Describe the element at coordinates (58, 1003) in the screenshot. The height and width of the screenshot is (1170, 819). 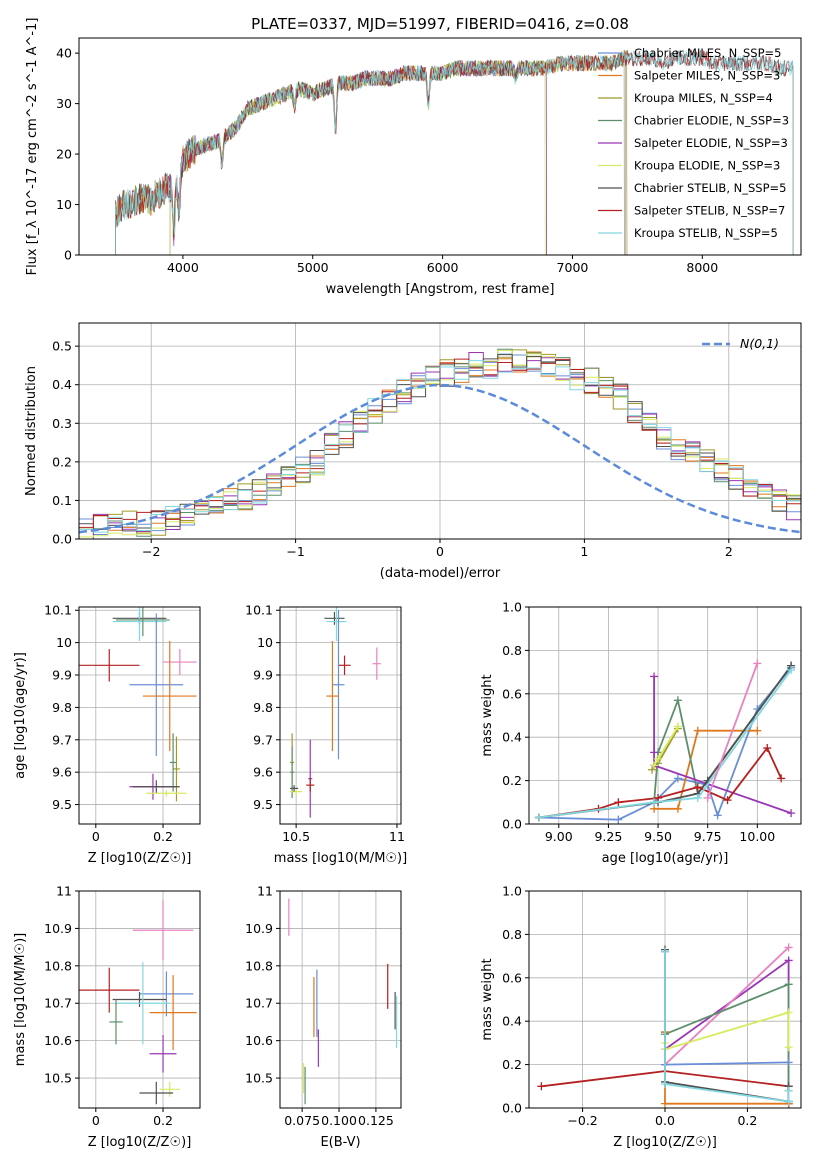
I see `y-tick-label: 10.7` at that location.